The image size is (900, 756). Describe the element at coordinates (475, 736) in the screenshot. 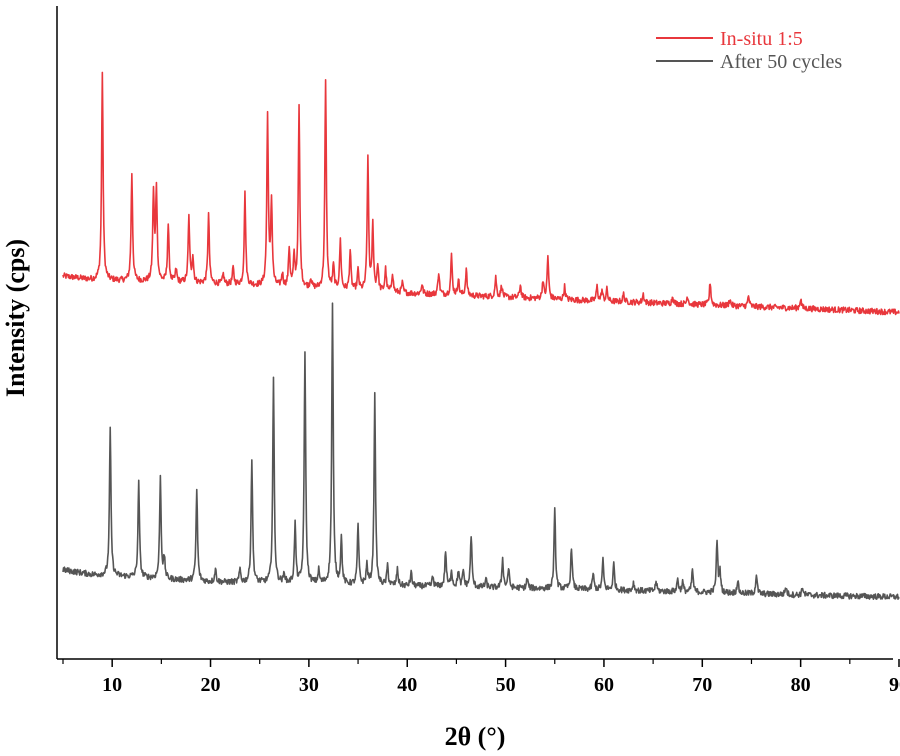

I see `x-axis-title: 2θ (°)` at that location.